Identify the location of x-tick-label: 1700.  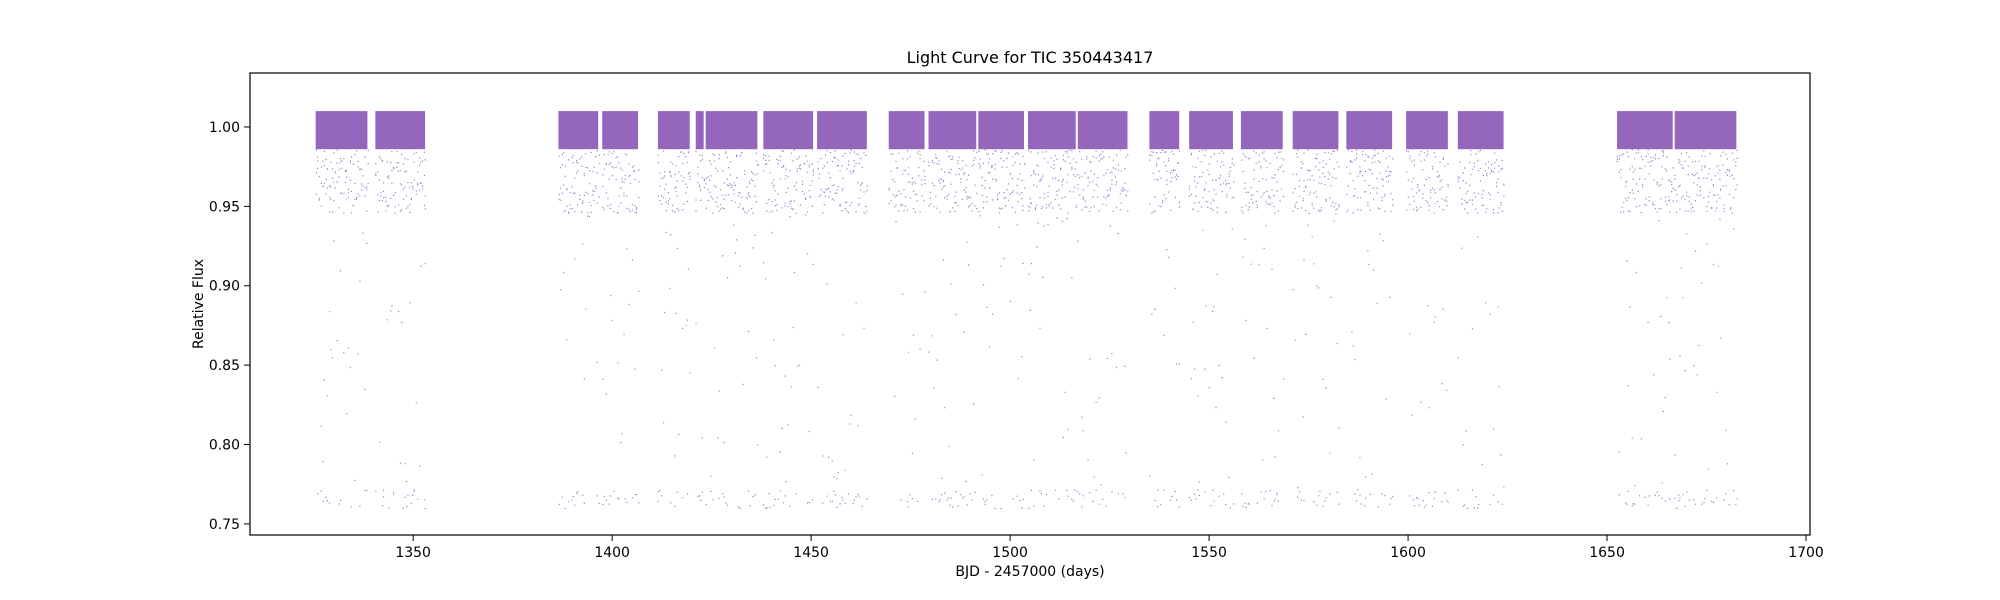
(1806, 553).